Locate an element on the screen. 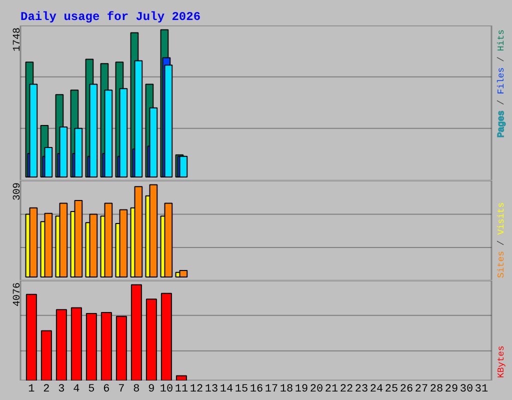  x-tick-label: 27 is located at coordinates (421, 390).